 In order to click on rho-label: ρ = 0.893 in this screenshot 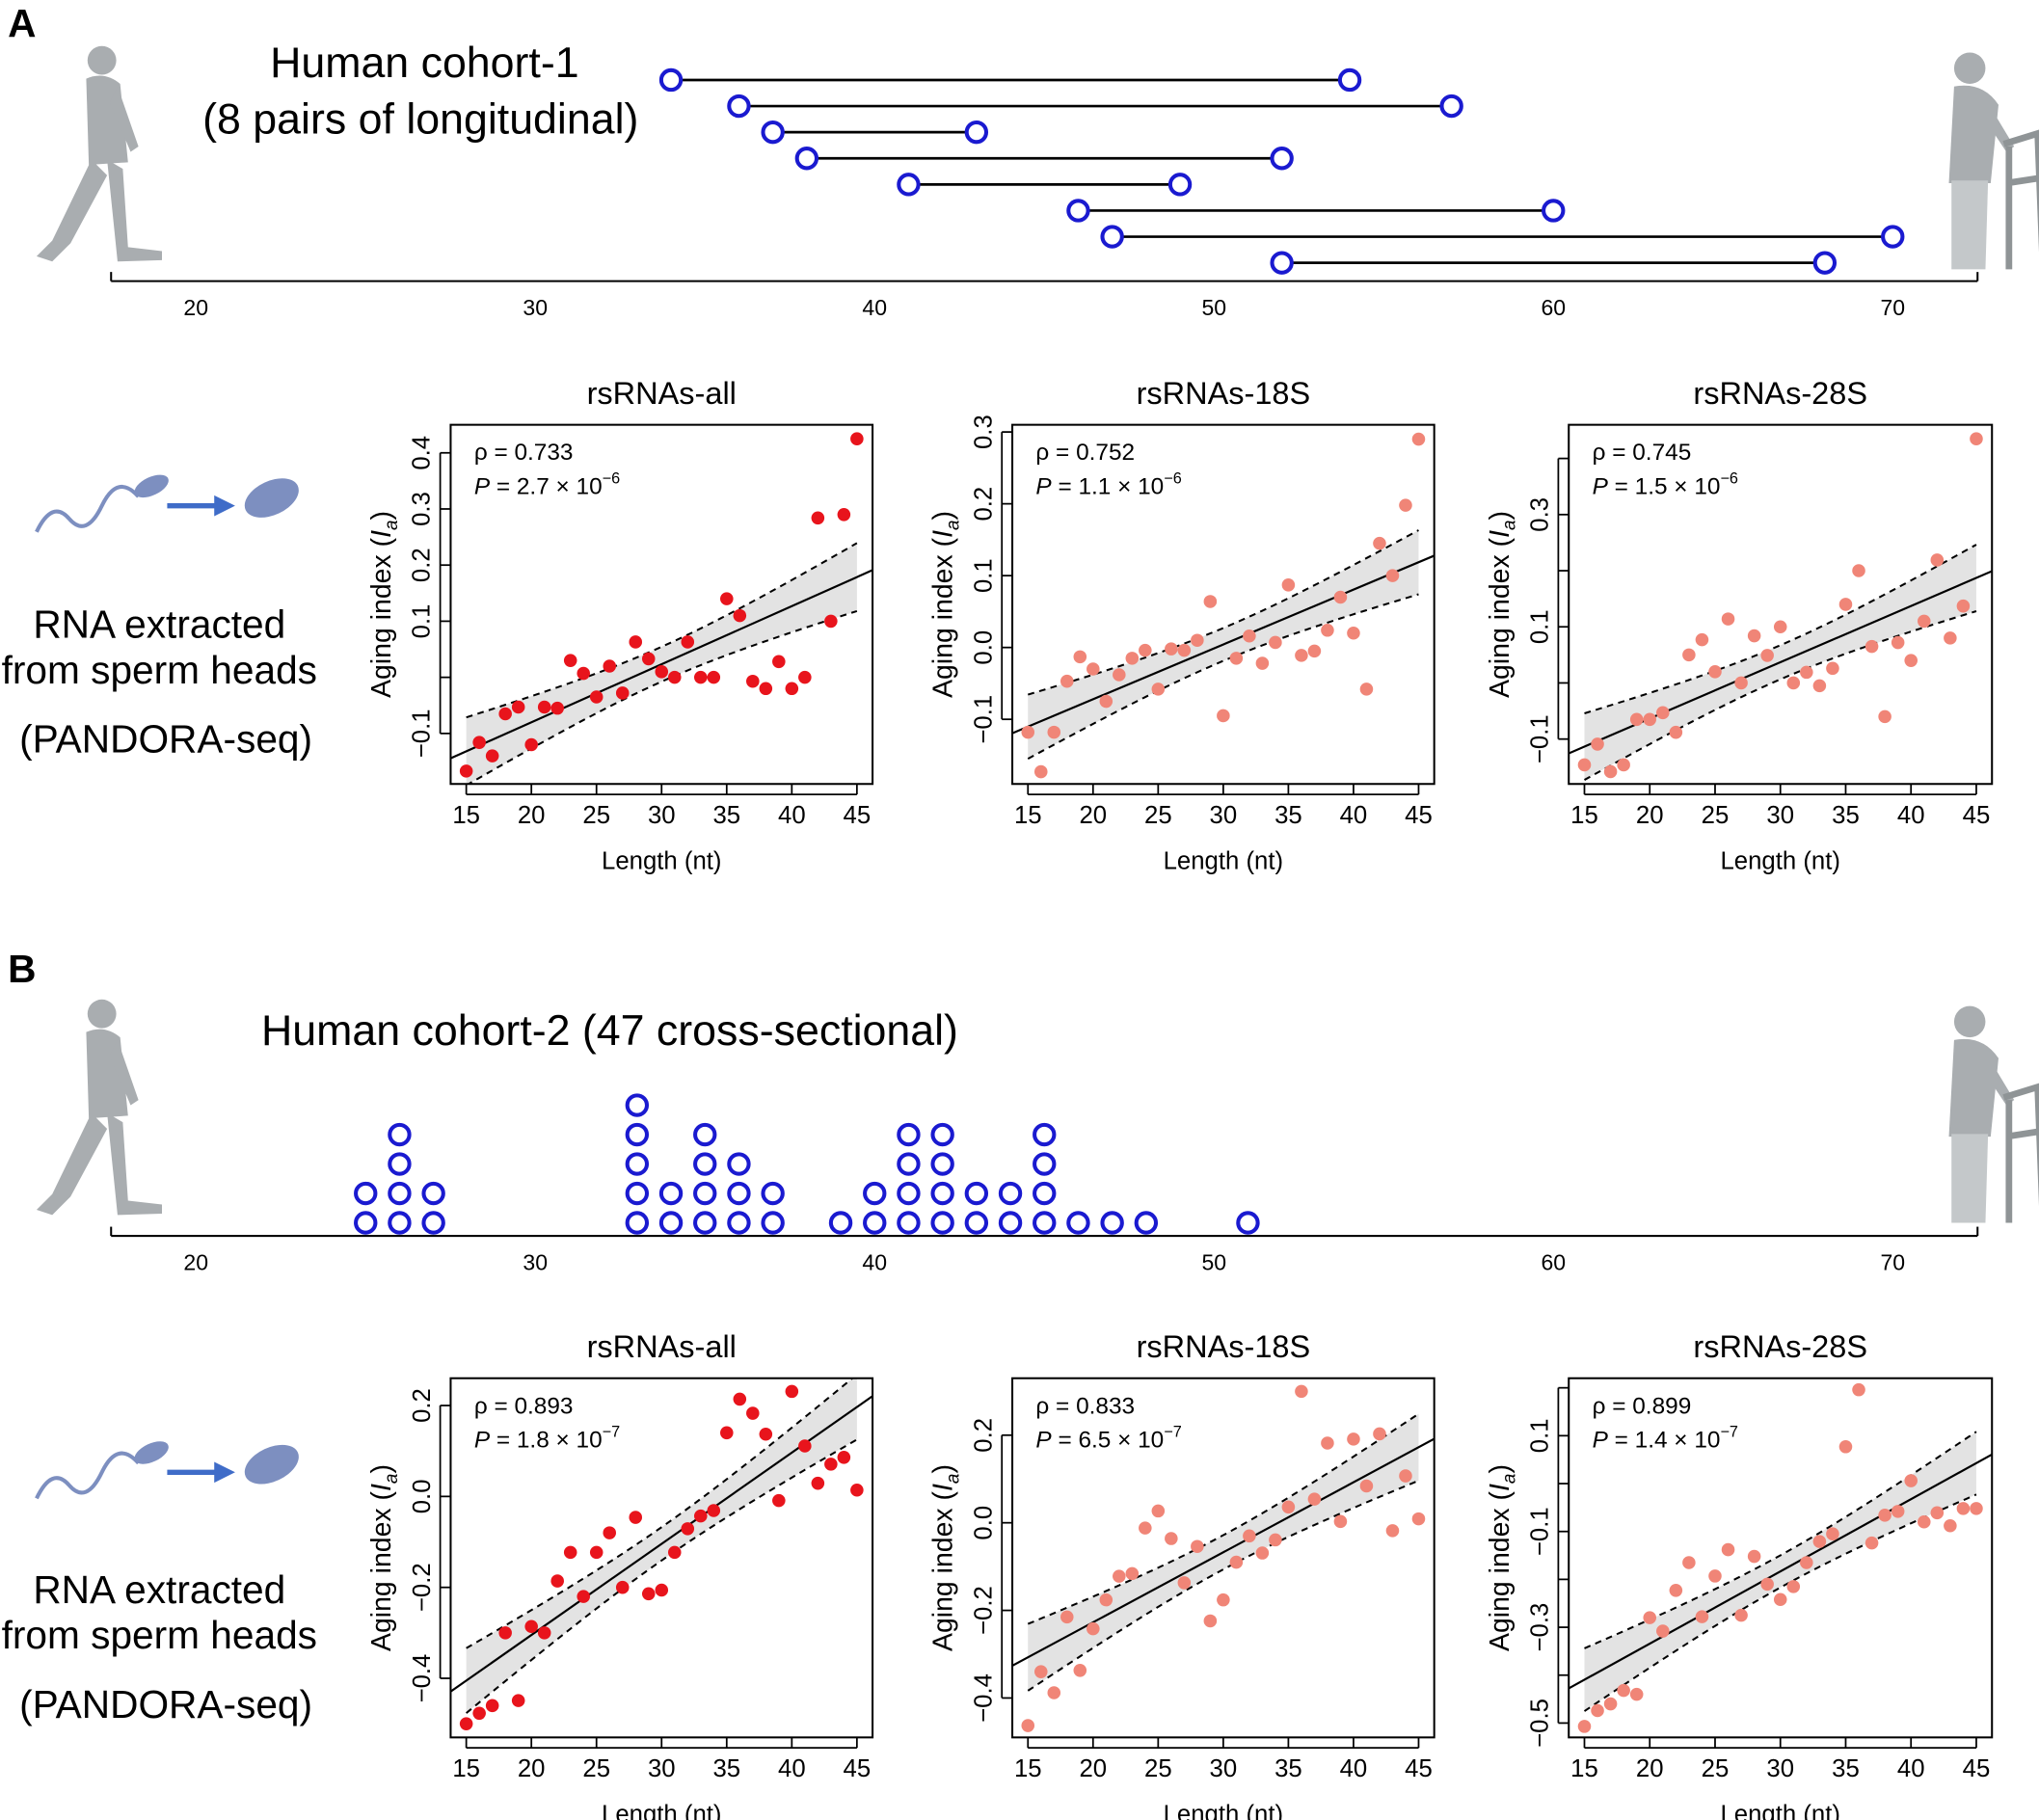, I will do `click(524, 1406)`.